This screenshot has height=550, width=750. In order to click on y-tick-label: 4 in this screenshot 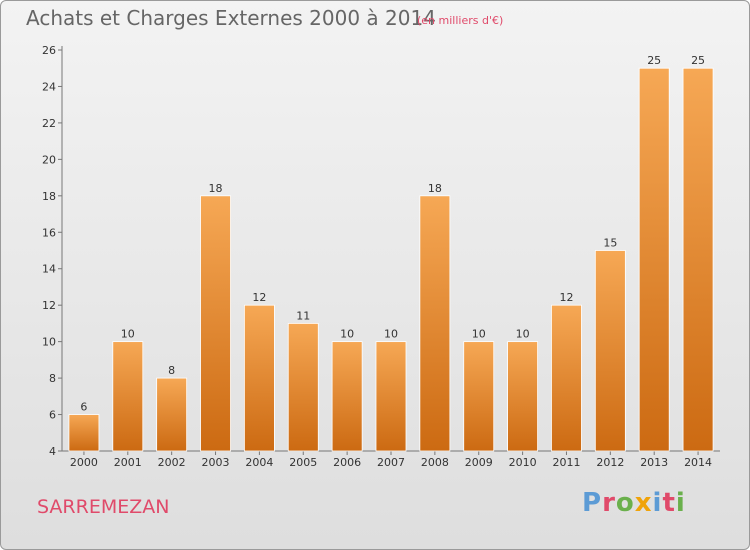, I will do `click(52, 451)`.